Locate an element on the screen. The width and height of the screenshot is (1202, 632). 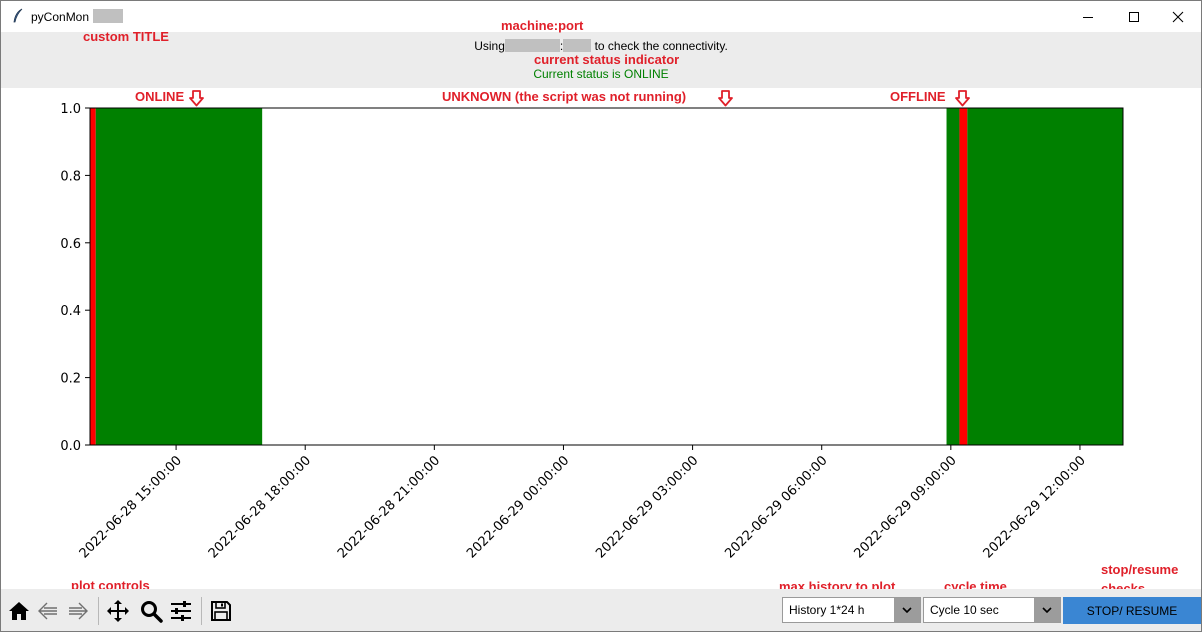
home-icon is located at coordinates (19, 611).